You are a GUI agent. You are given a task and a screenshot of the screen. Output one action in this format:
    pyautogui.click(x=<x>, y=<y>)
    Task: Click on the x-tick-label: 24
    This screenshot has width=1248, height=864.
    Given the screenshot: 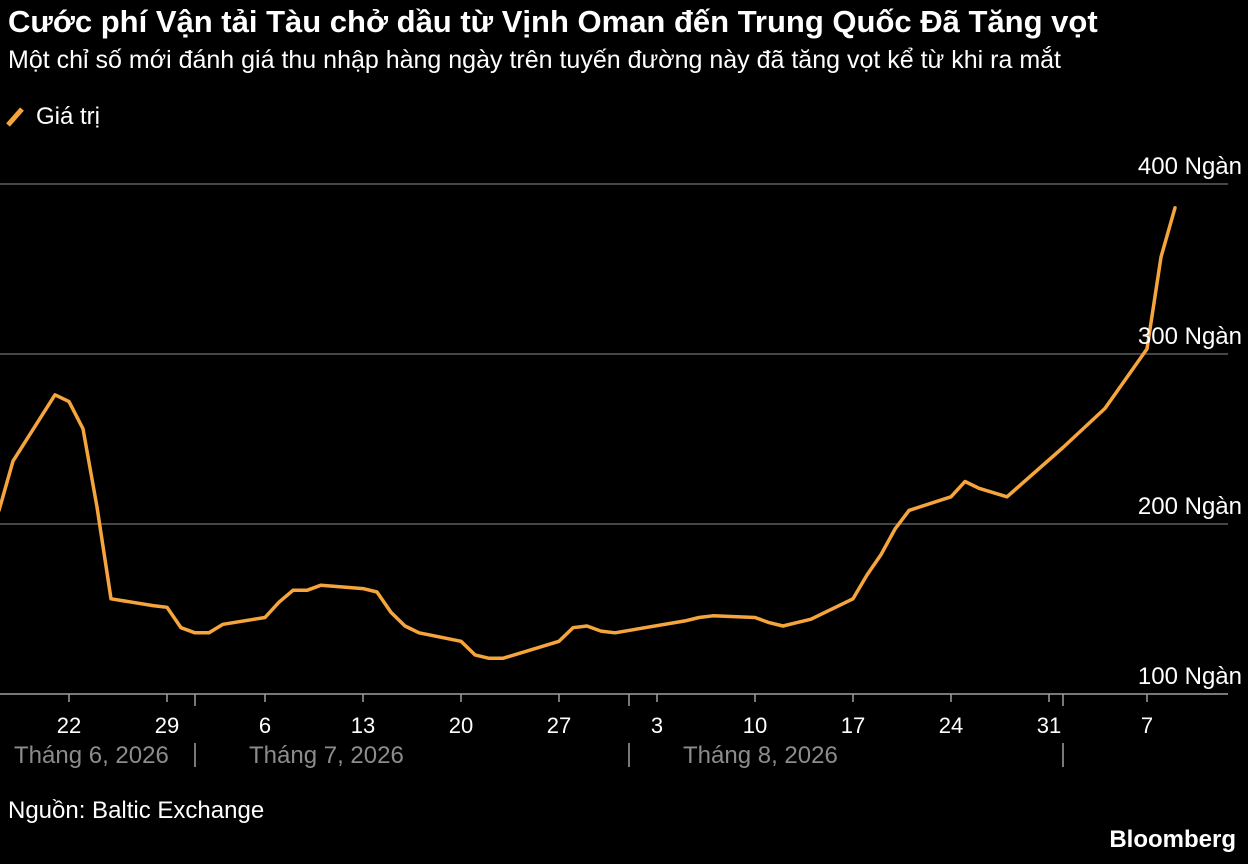 What is the action you would take?
    pyautogui.click(x=951, y=725)
    